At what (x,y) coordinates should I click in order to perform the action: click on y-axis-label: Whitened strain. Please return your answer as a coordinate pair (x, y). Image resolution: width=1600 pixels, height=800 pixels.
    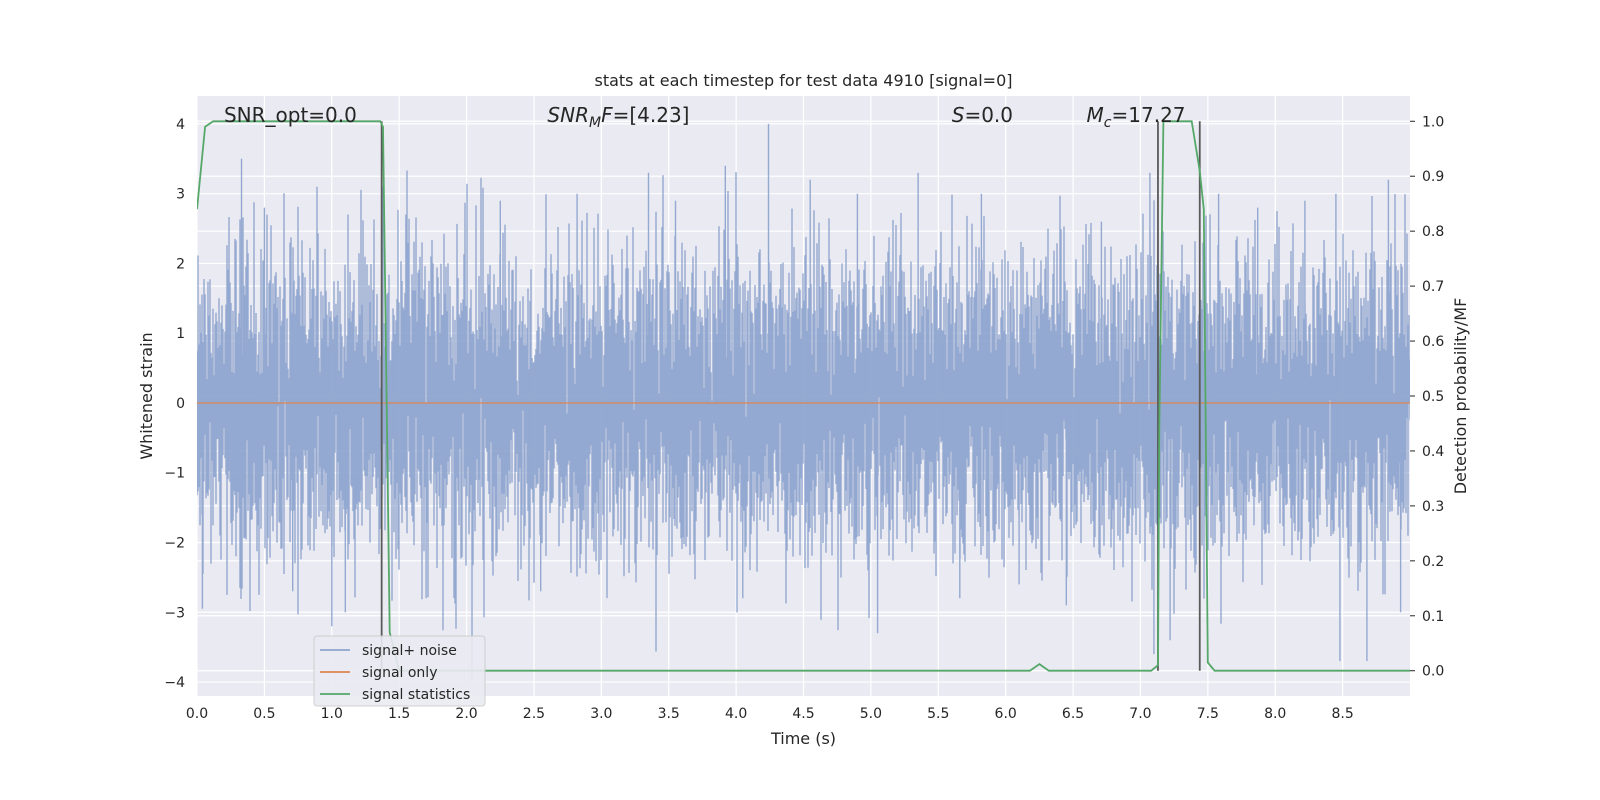
    Looking at the image, I should click on (146, 395).